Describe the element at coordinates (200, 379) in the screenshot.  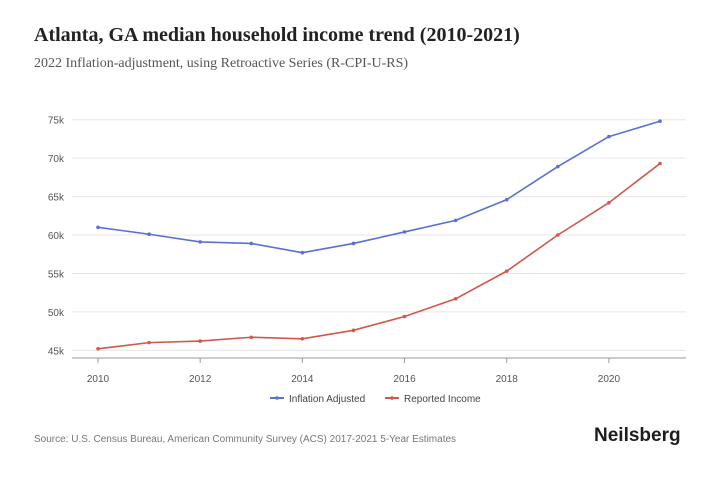
I see `x-tick-label: 2012` at that location.